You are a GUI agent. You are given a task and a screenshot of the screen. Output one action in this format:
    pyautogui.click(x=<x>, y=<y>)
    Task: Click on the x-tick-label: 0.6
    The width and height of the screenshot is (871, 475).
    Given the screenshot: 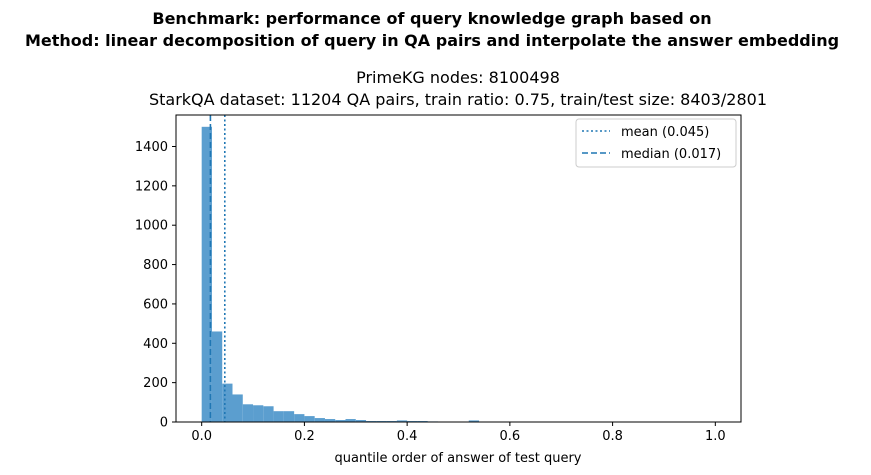 What is the action you would take?
    pyautogui.click(x=510, y=436)
    